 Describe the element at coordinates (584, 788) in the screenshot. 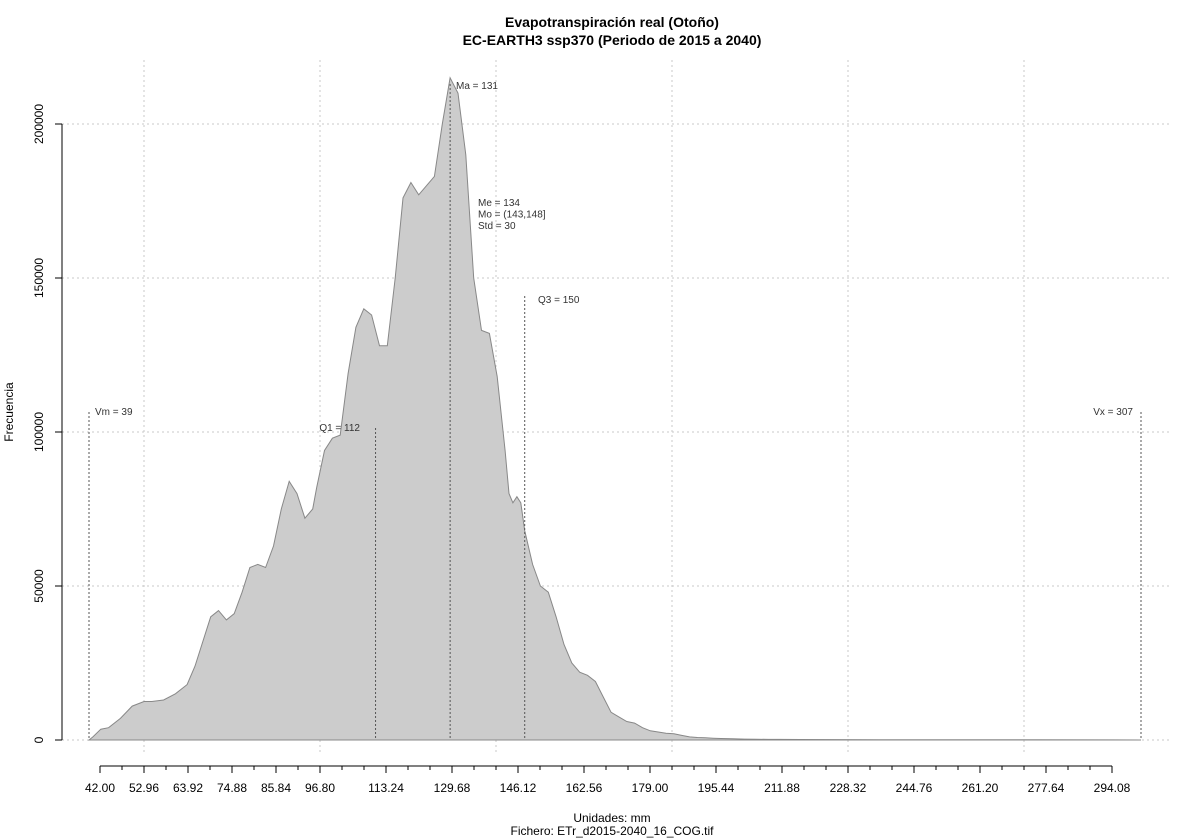

I see `x-tick-label: 162.56` at that location.